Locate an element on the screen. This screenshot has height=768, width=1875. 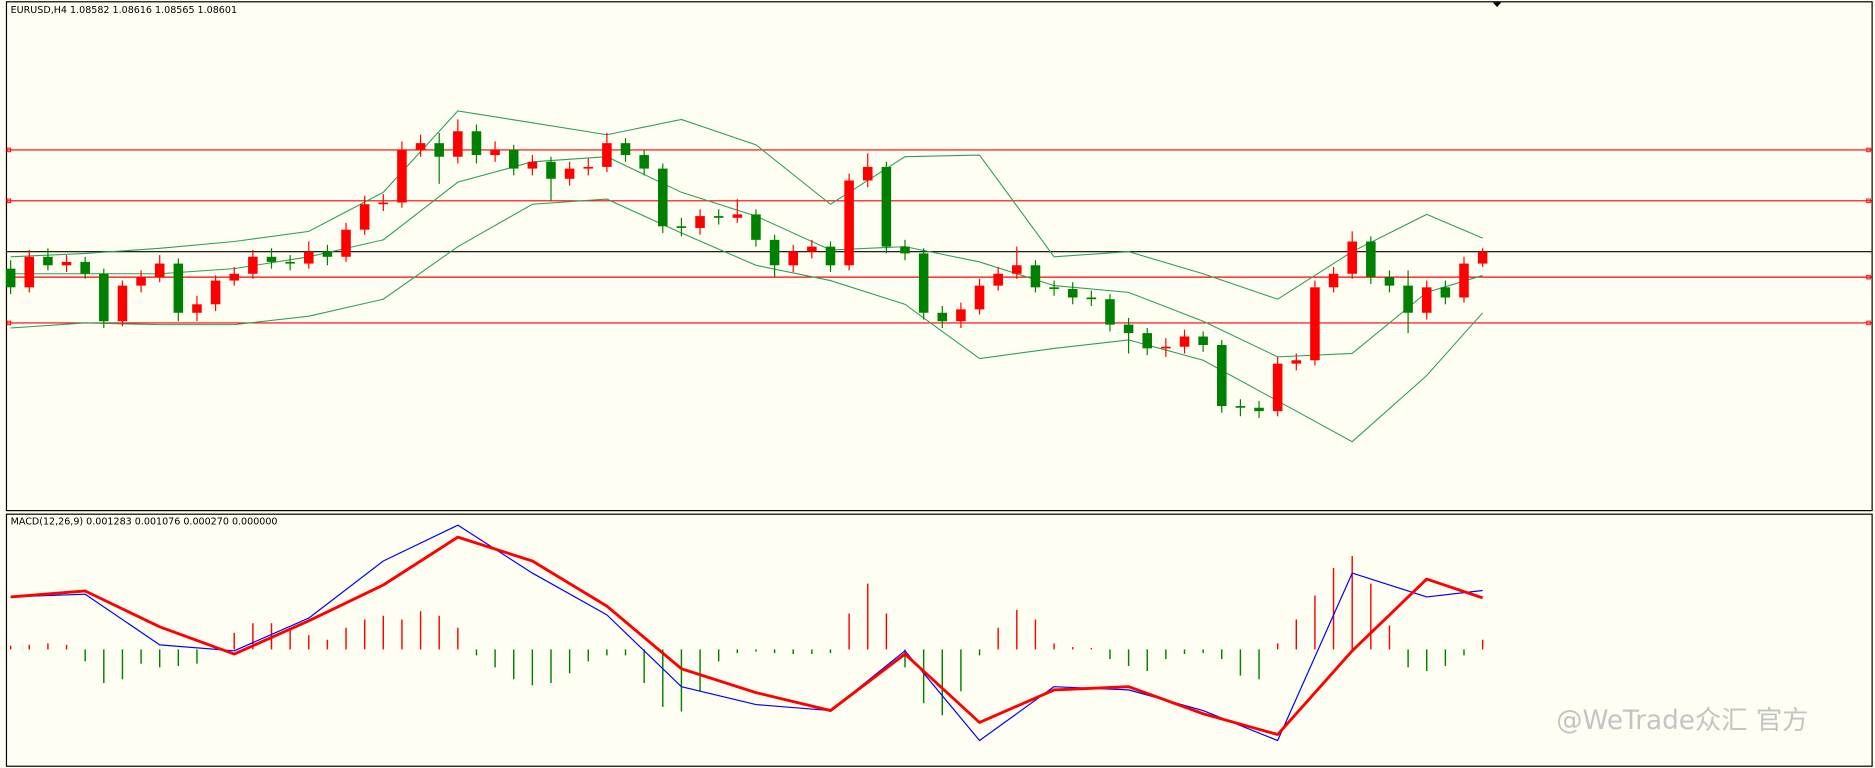
shift-marker is located at coordinates (1497, 5).